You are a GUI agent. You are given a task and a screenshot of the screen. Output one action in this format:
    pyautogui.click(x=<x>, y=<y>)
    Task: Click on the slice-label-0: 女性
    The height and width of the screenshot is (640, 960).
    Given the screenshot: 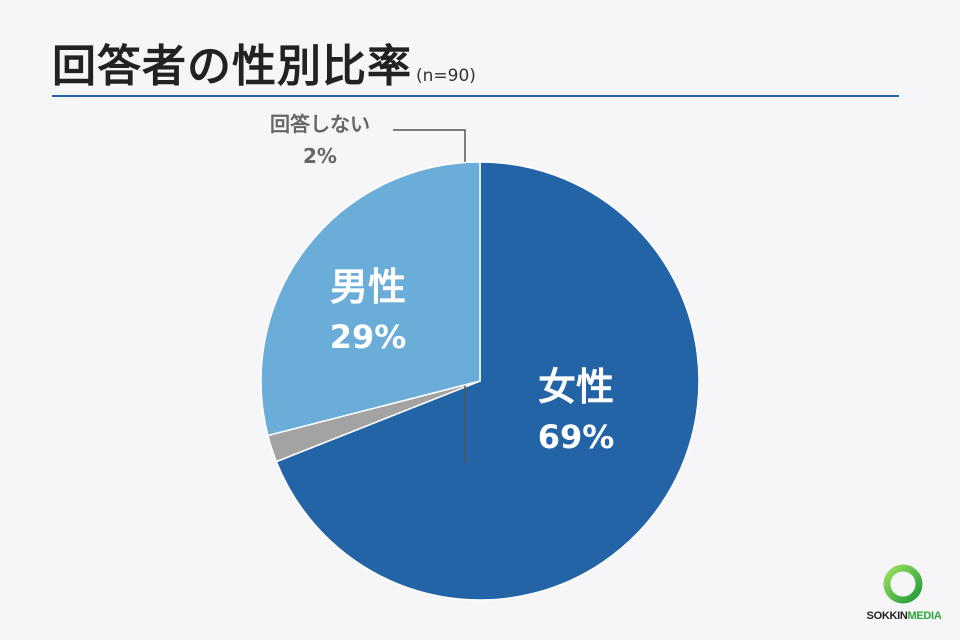 What is the action you would take?
    pyautogui.click(x=576, y=387)
    